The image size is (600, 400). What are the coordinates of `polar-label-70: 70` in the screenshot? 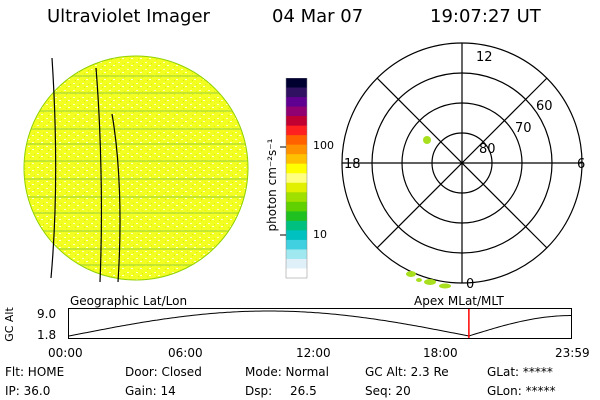 It's located at (523, 128).